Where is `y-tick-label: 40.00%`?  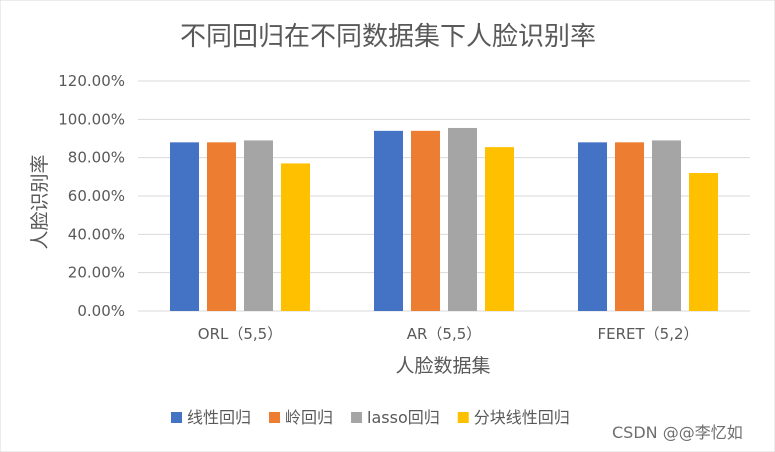
y-tick-label: 40.00% is located at coordinates (96, 234).